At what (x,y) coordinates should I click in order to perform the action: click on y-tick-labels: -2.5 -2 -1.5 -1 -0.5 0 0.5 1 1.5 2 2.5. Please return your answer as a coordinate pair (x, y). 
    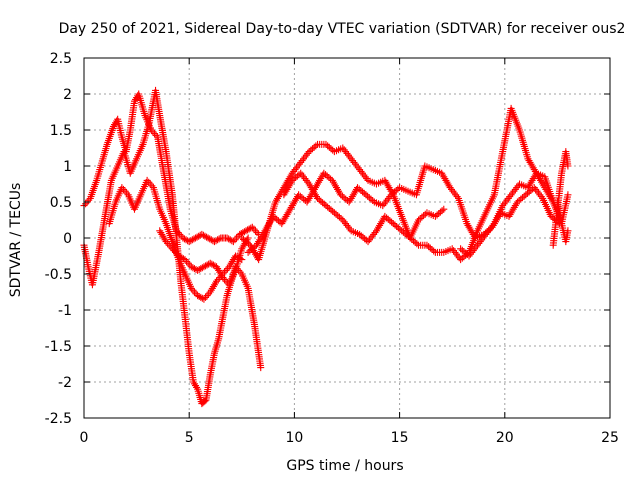
    Looking at the image, I should click on (58, 239).